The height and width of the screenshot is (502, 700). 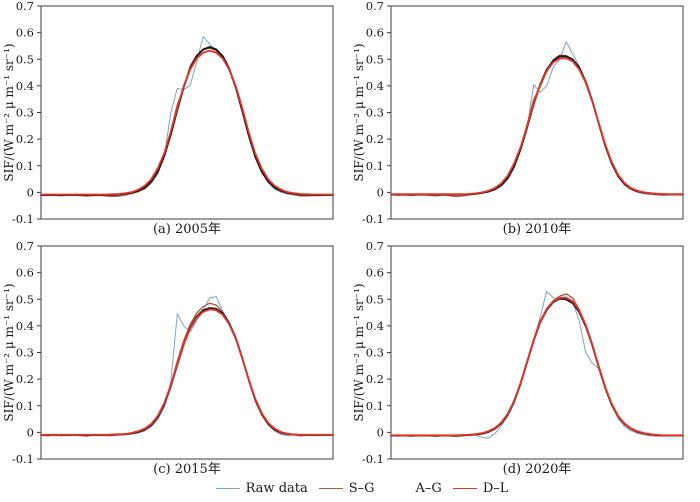 What do you see at coordinates (480, 488) in the screenshot?
I see `legend-item-dl: D–L` at bounding box center [480, 488].